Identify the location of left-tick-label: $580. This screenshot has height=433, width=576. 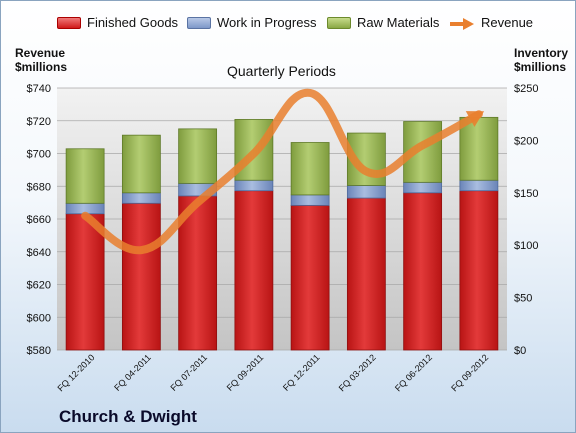
(39, 351).